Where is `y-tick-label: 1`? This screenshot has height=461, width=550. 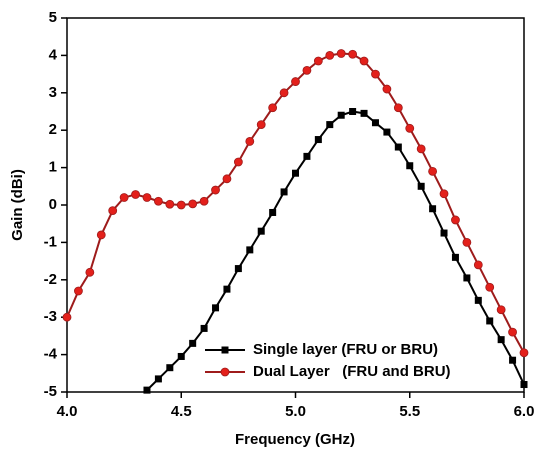 y-tick-label: 1 is located at coordinates (53, 167).